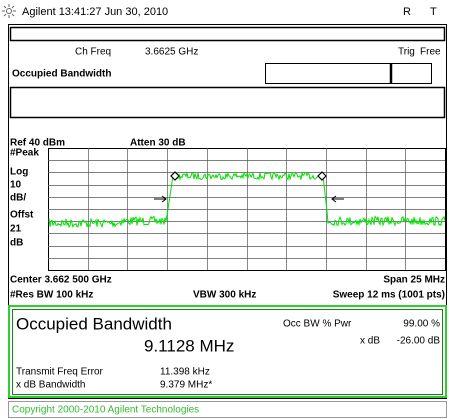  I want to click on trig-label: Trig, so click(406, 52).